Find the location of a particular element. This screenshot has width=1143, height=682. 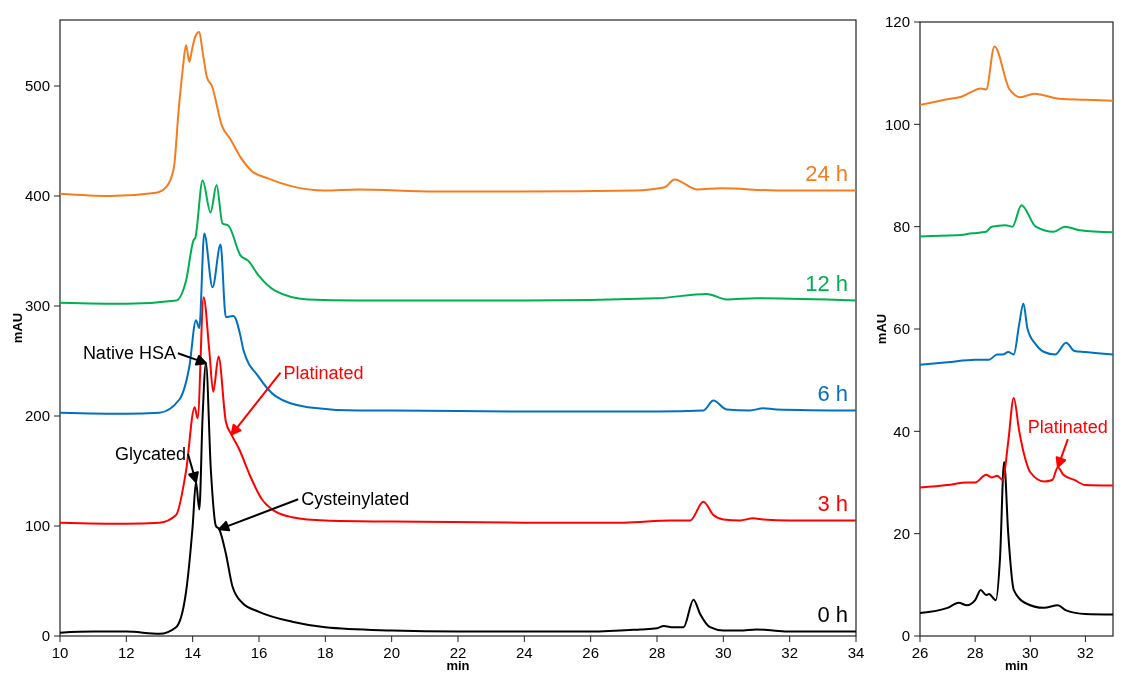

series-label: 6 h is located at coordinates (832, 393).